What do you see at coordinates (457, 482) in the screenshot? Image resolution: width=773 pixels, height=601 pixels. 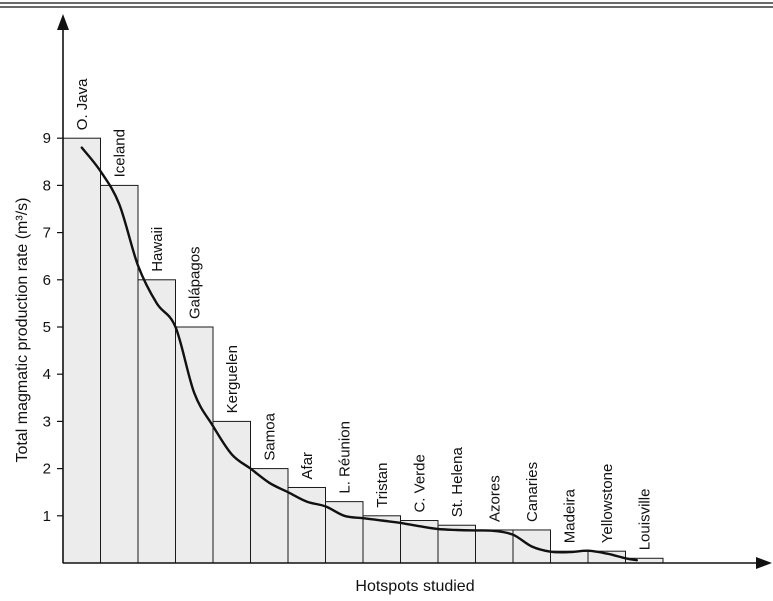 I see `bar-label-10: St. Helena` at bounding box center [457, 482].